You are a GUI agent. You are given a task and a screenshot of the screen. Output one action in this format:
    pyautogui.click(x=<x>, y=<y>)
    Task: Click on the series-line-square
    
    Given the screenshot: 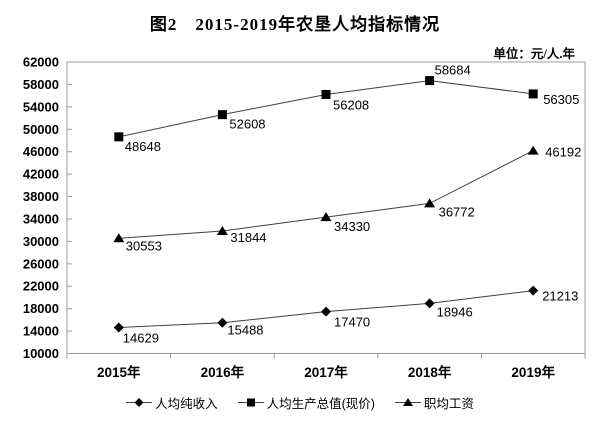 What is the action you would take?
    pyautogui.click(x=326, y=109)
    